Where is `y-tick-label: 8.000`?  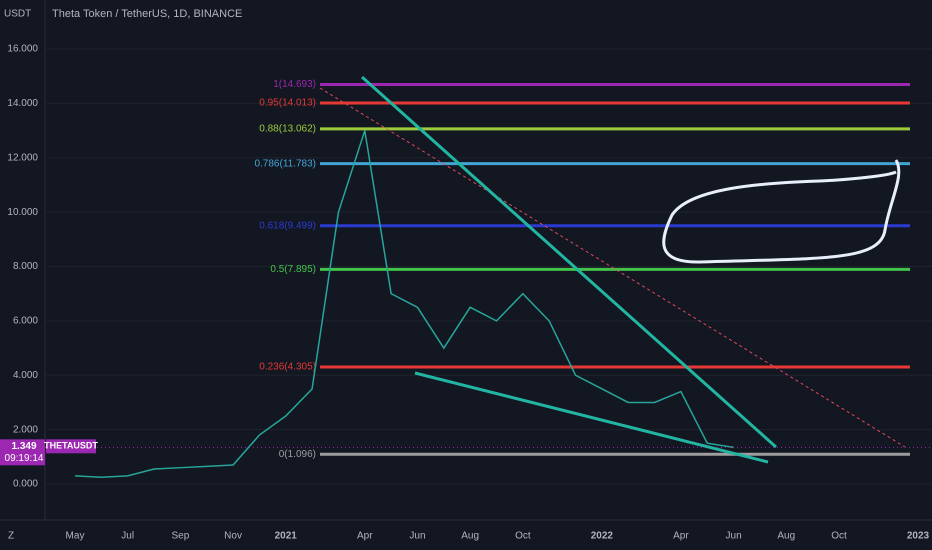 y-tick-label: 8.000 is located at coordinates (25, 266).